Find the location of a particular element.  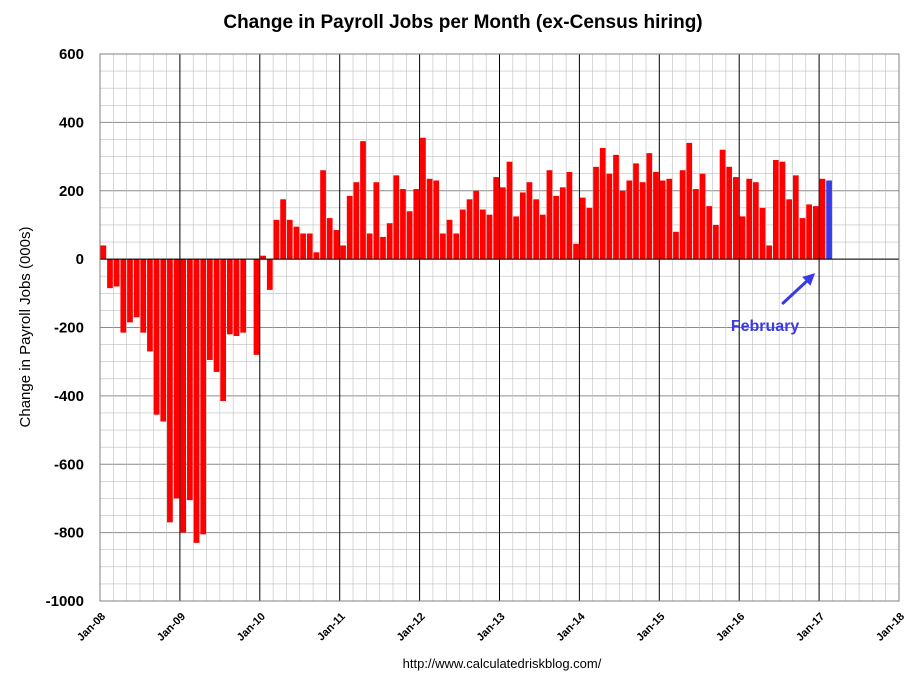

annotation: February is located at coordinates (773, 304).